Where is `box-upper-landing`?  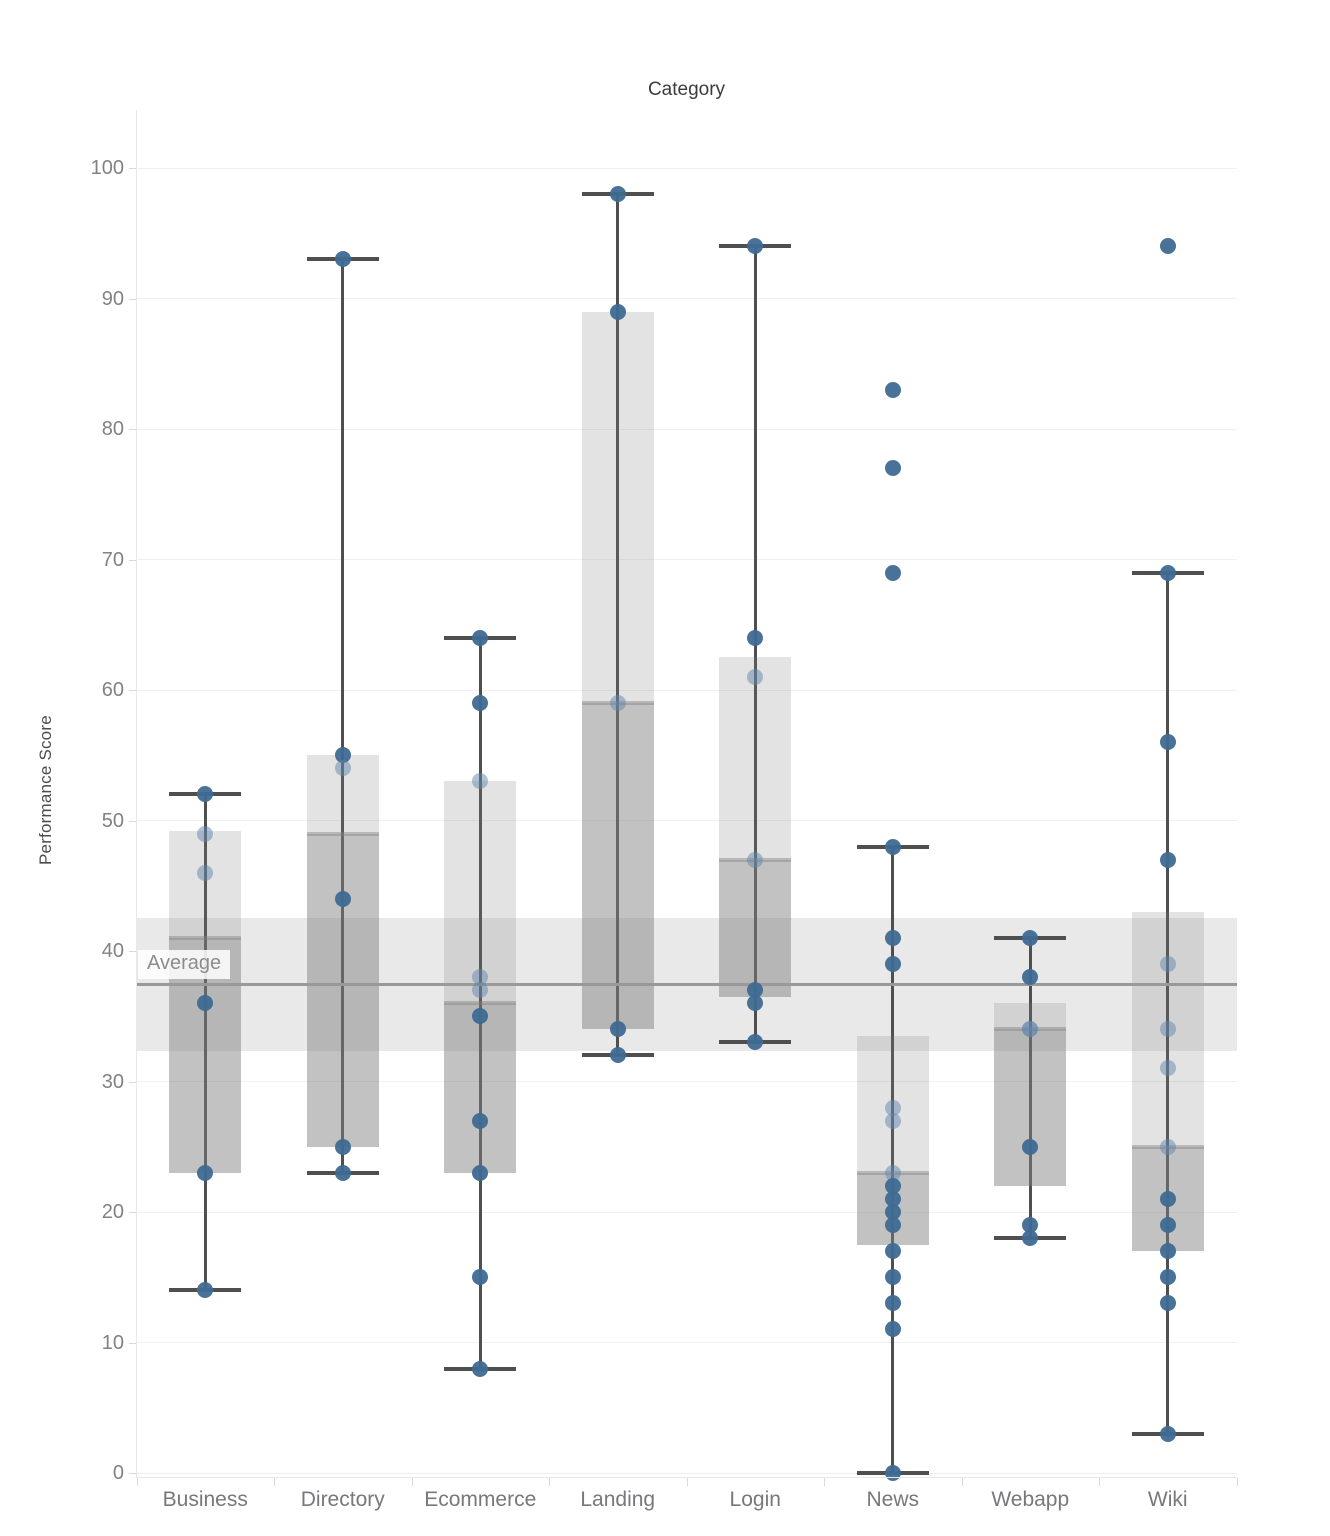
box-upper-landing is located at coordinates (617, 507).